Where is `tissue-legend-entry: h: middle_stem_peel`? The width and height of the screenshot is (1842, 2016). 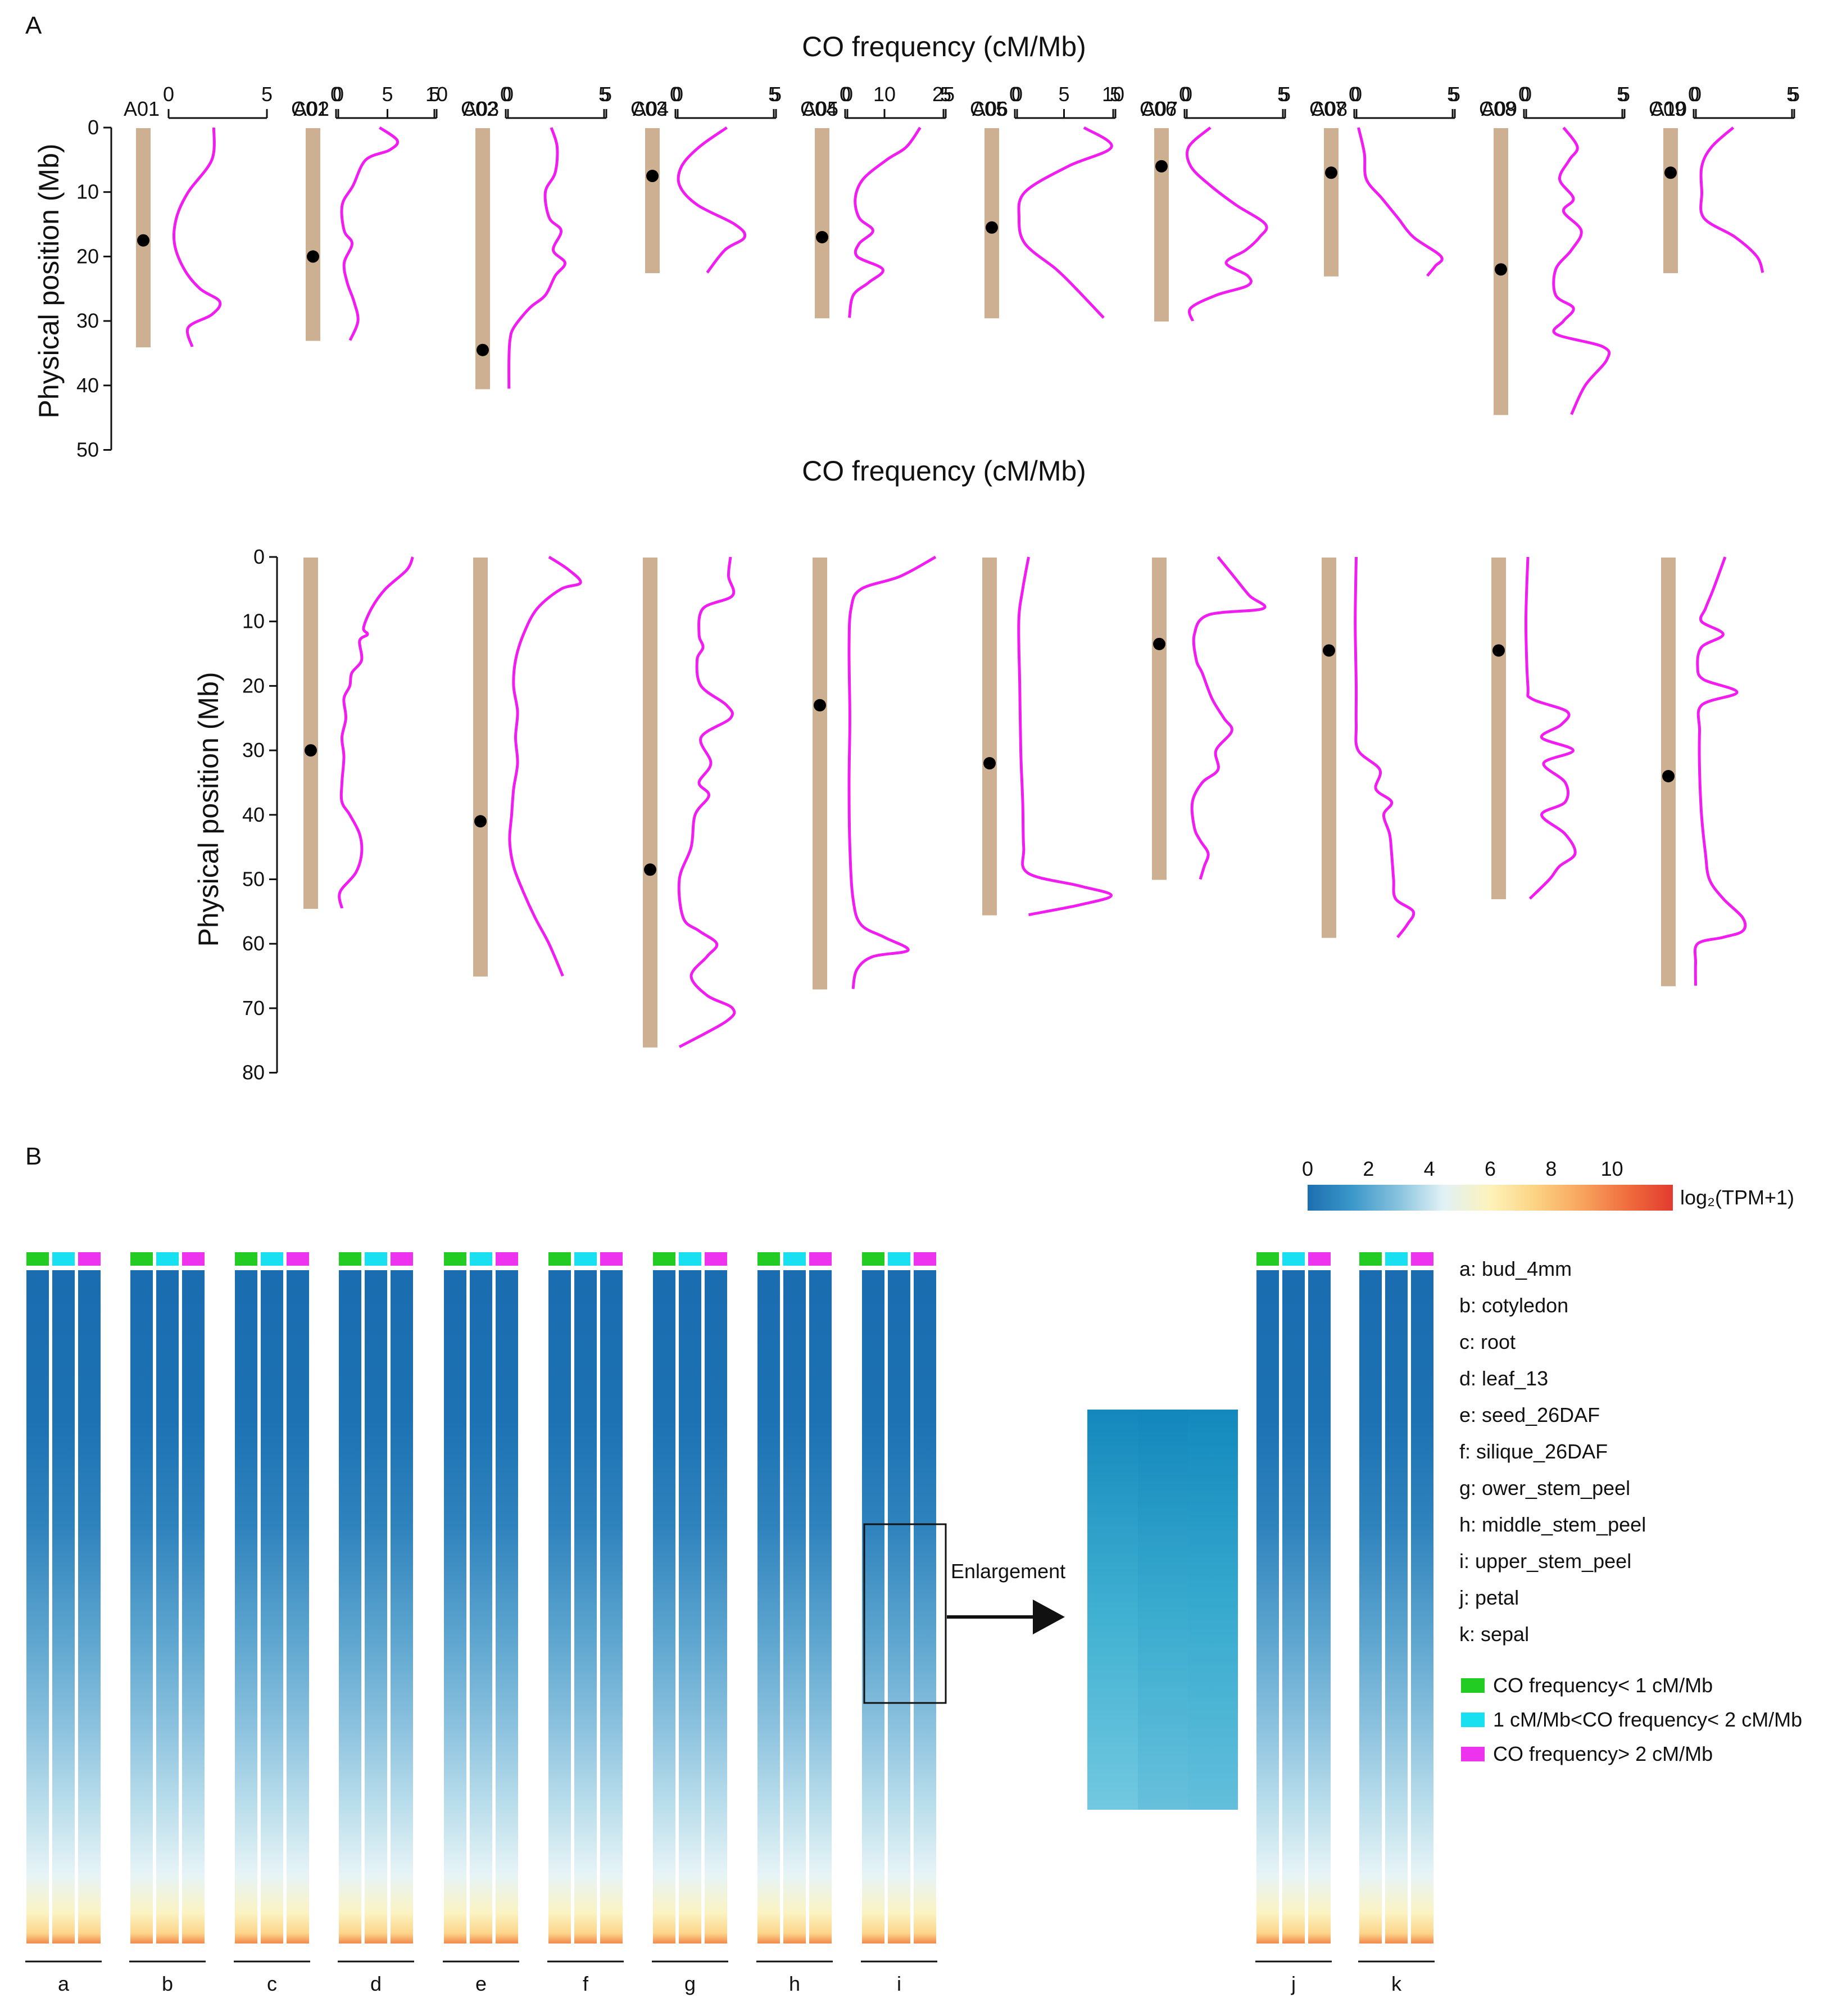 tissue-legend-entry: h: middle_stem_peel is located at coordinates (1552, 1524).